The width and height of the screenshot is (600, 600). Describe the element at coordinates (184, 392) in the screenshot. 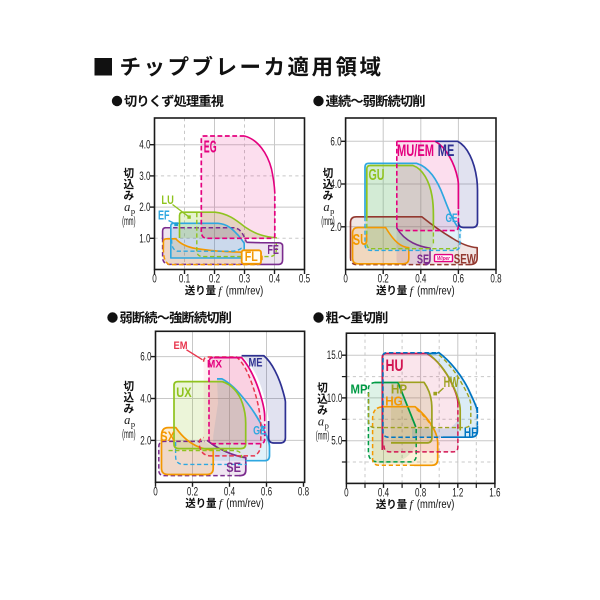

I see `svg-text: UX` at that location.